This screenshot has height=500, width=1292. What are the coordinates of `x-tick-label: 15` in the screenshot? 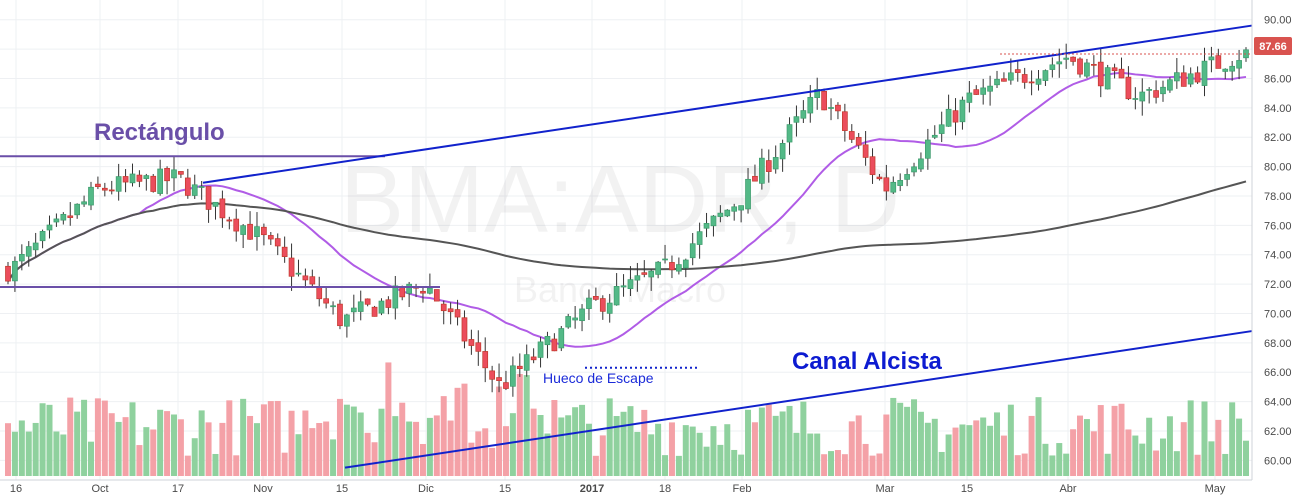 It's located at (505, 489).